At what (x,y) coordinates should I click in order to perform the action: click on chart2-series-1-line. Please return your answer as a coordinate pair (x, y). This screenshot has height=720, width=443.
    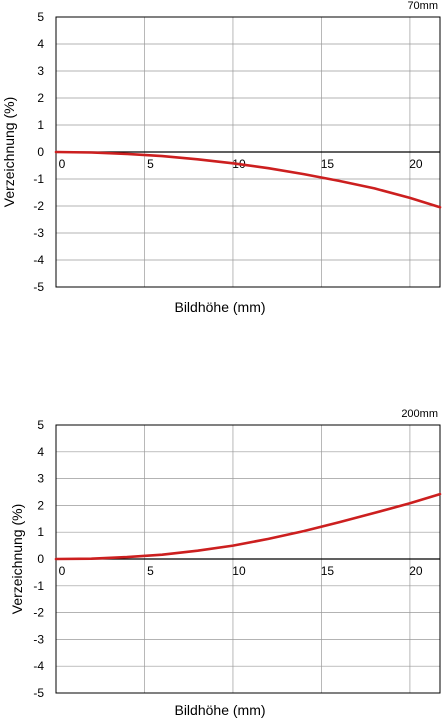
    Looking at the image, I should click on (248, 526).